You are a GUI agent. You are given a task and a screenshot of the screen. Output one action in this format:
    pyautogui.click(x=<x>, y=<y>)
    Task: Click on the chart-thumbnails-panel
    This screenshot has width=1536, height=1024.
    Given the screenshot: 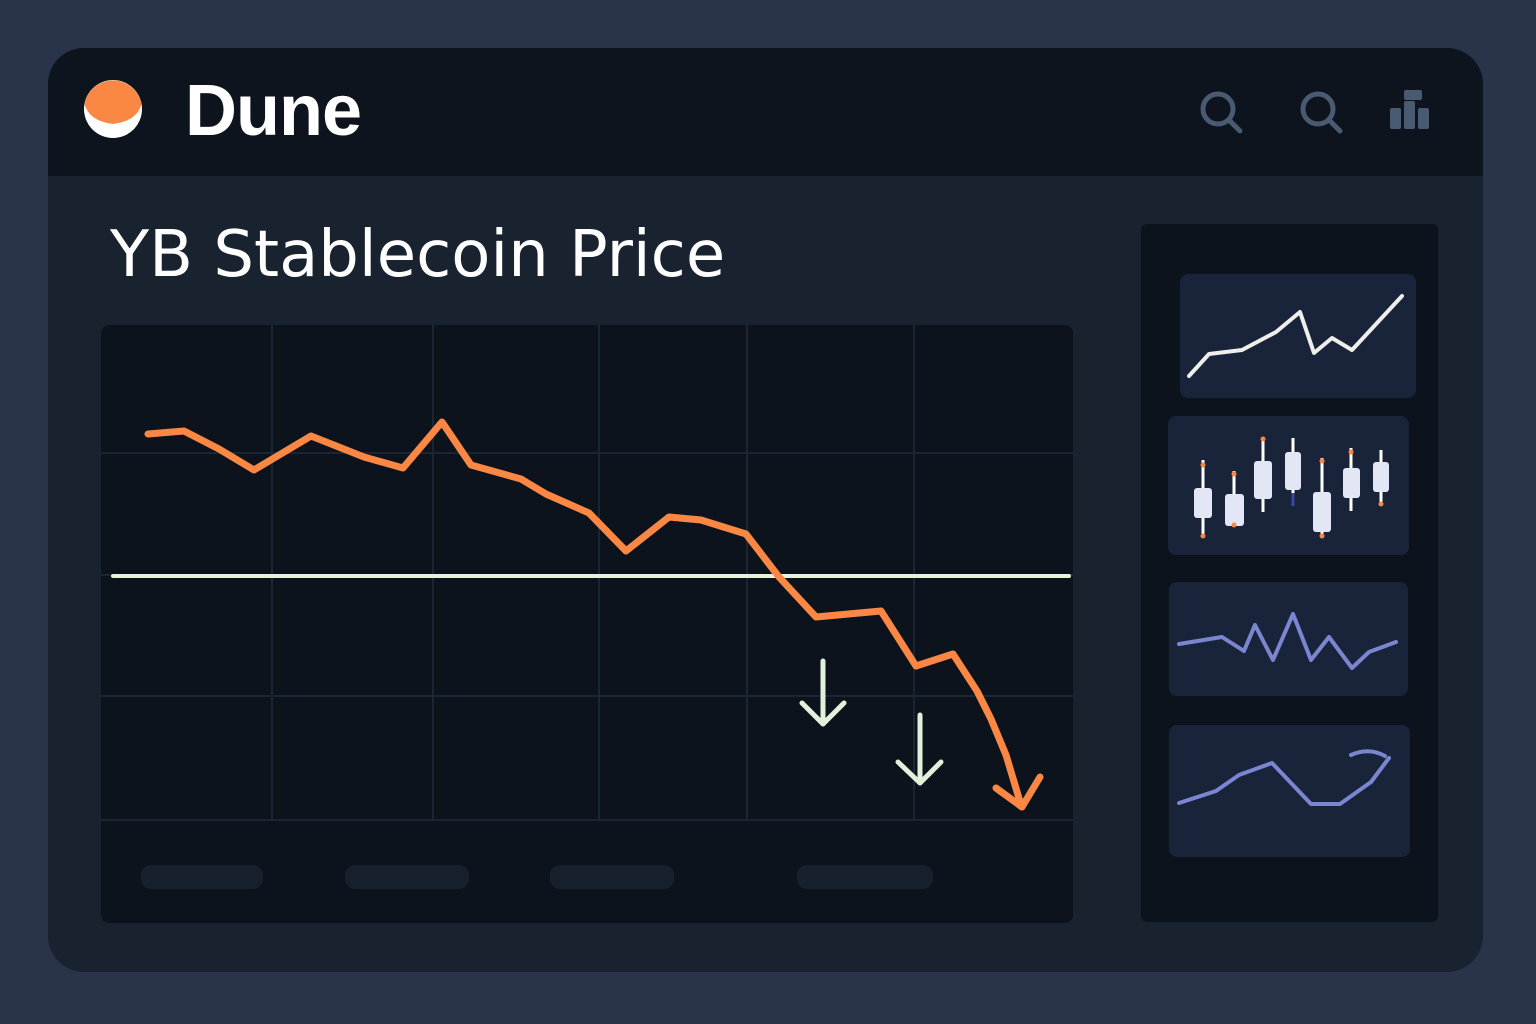 What is the action you would take?
    pyautogui.click(x=1289, y=573)
    